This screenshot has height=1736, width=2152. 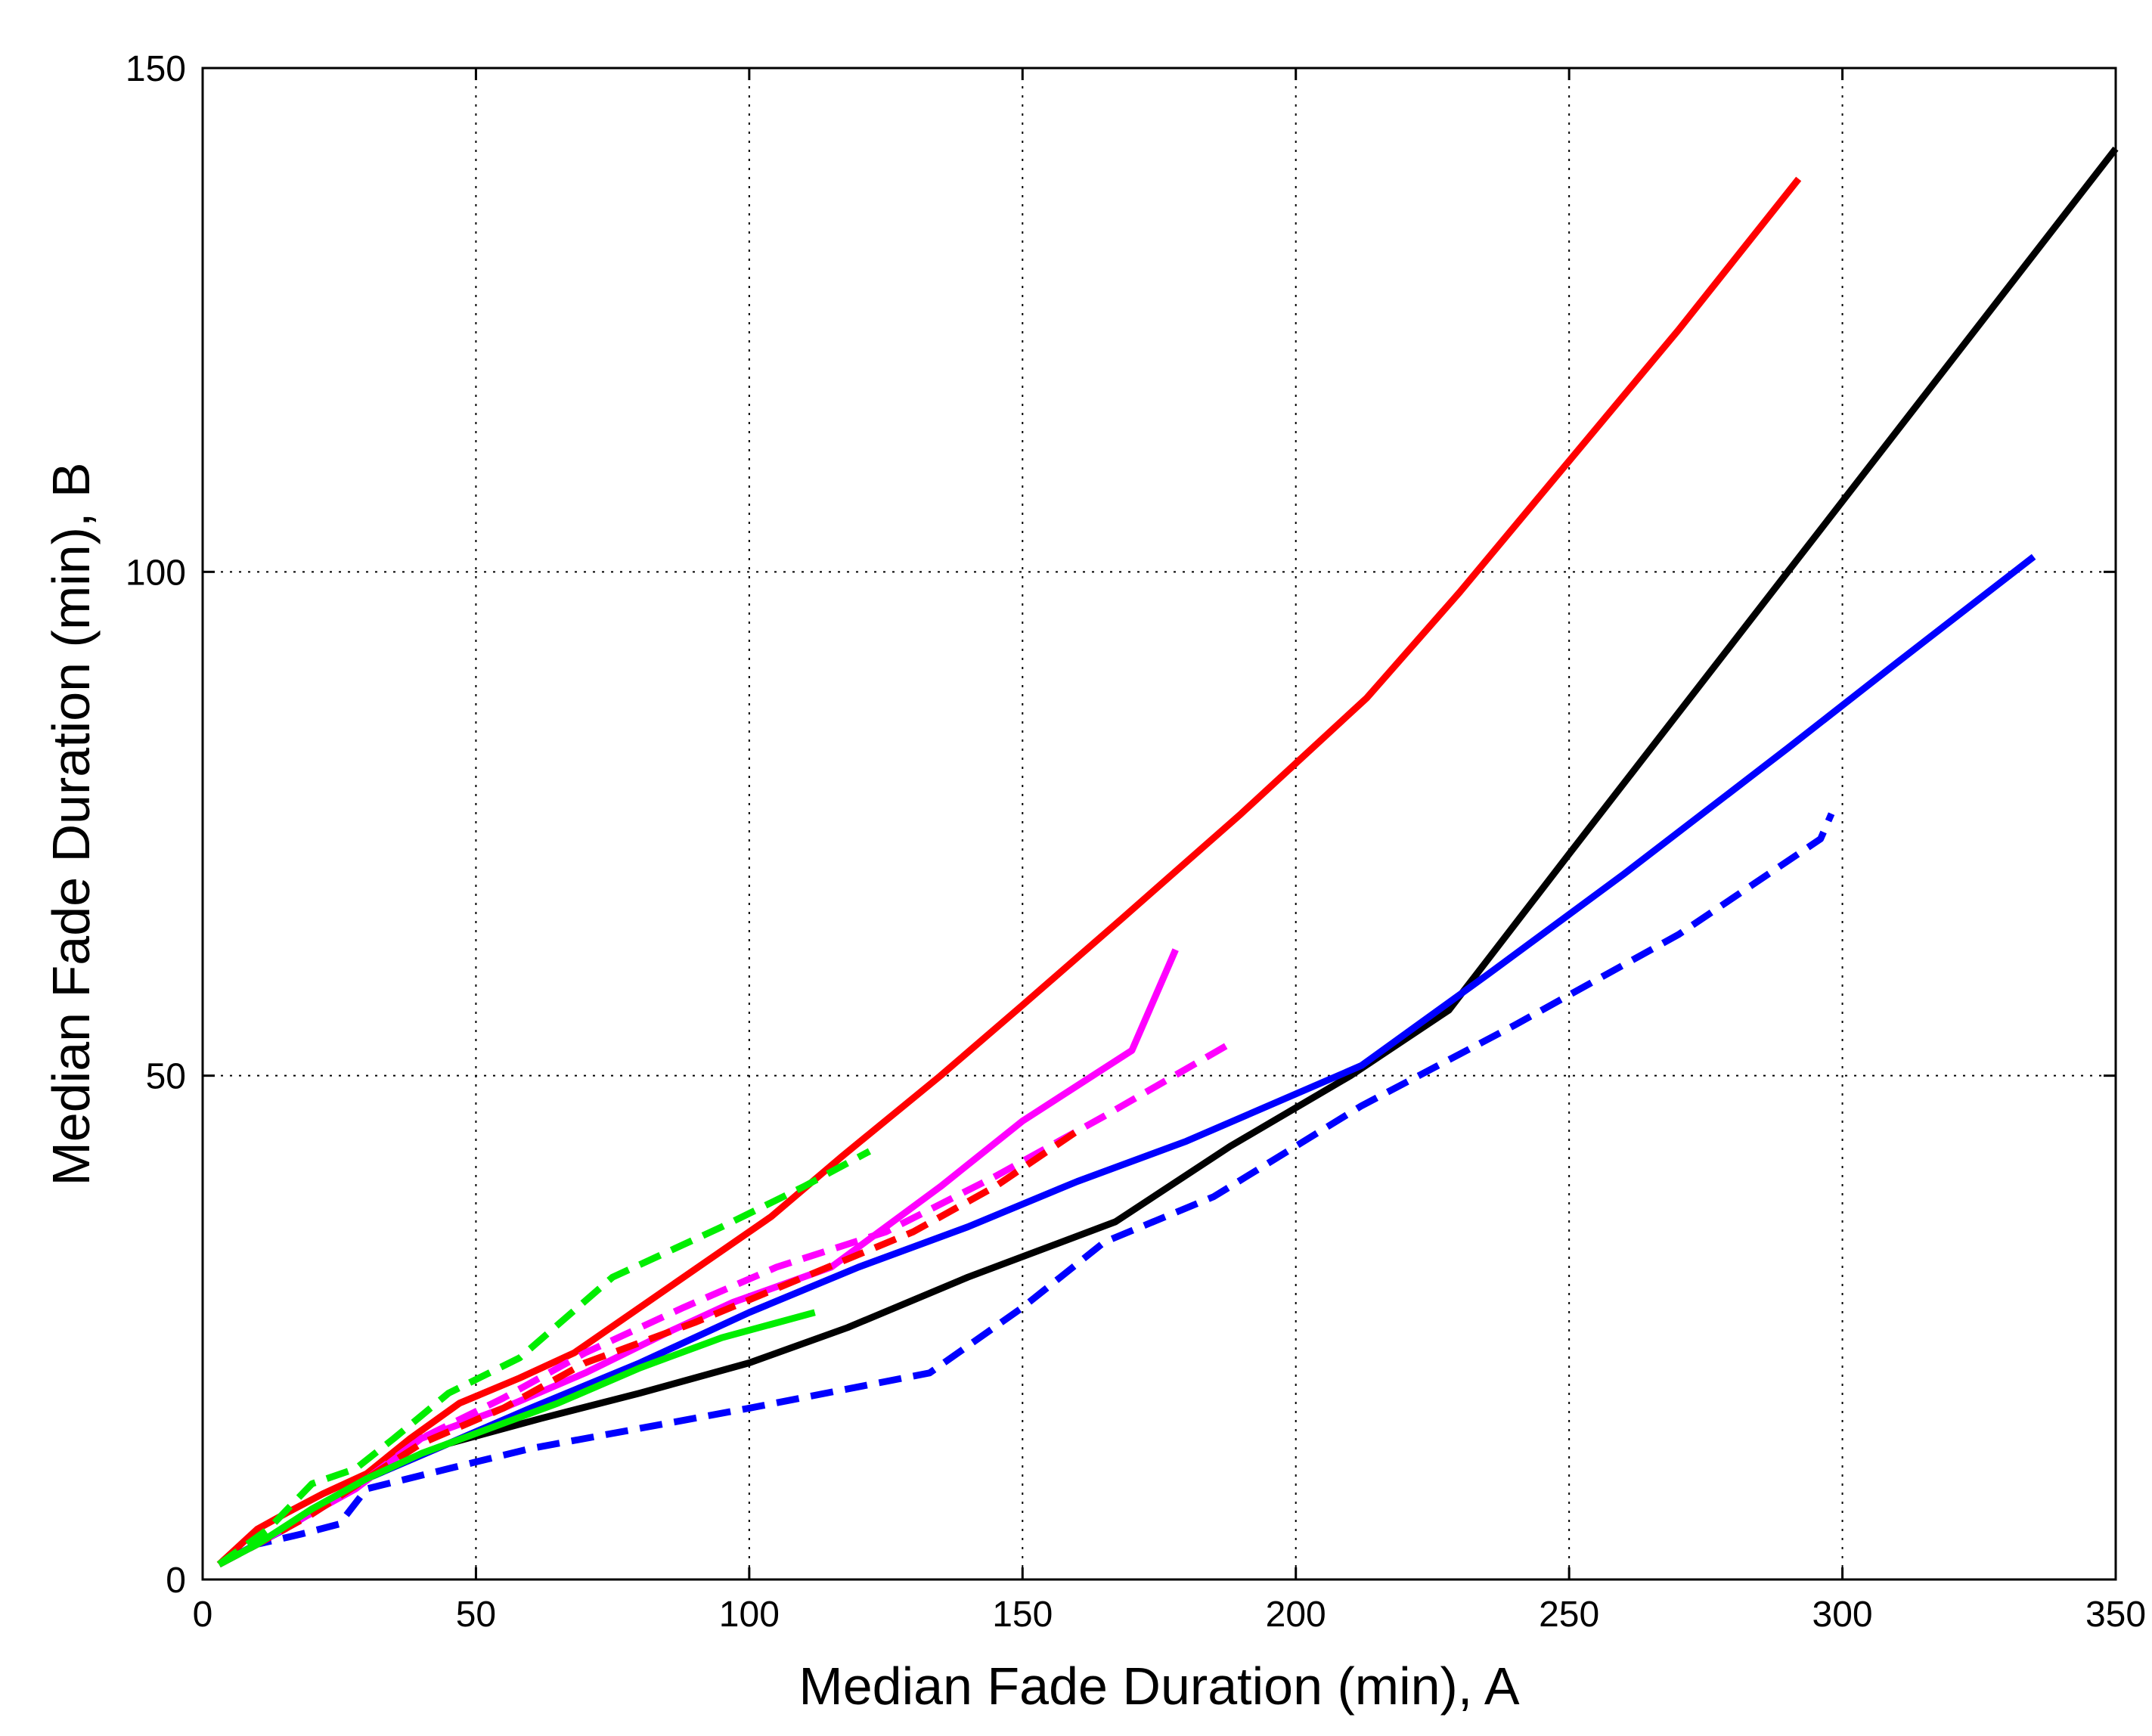 What do you see at coordinates (71, 824) in the screenshot?
I see `y-axis-label: Median Fade Duration (min), B` at bounding box center [71, 824].